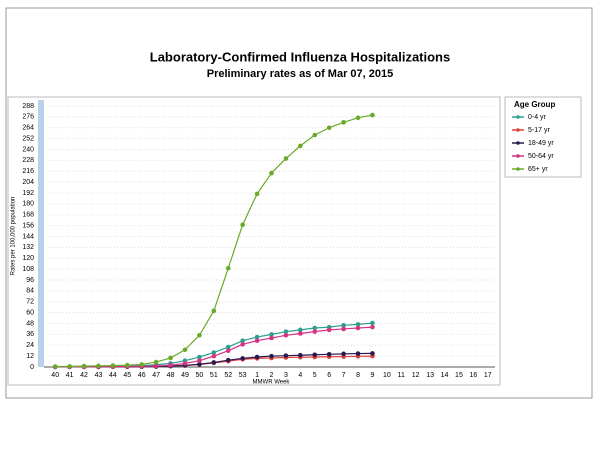 This screenshot has width=600, height=450. Describe the element at coordinates (538, 169) in the screenshot. I see `legend-label: 65+ yr` at that location.